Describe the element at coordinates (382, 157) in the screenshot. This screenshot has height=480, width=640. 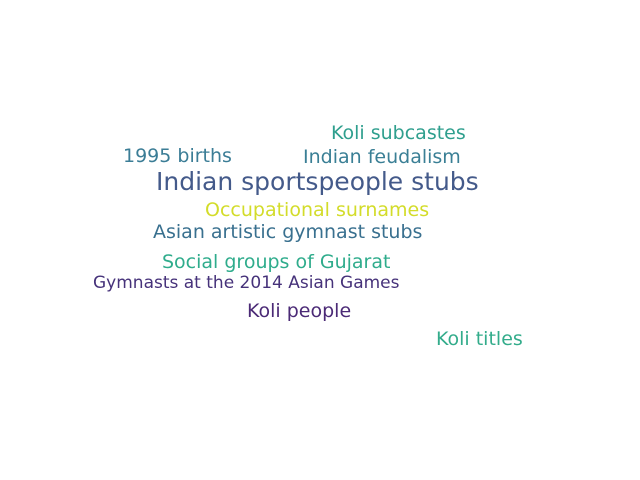
I see `word-indian-feudalism: Indian feudalism` at that location.